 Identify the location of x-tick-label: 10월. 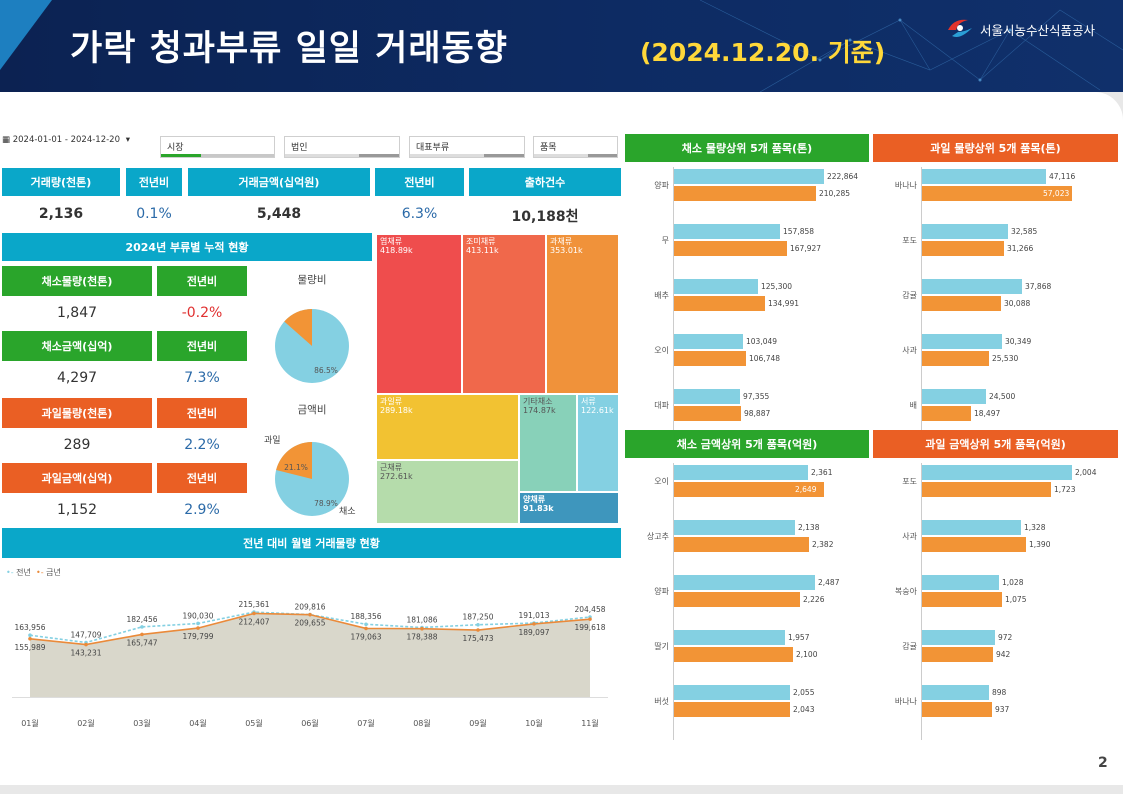
(534, 723).